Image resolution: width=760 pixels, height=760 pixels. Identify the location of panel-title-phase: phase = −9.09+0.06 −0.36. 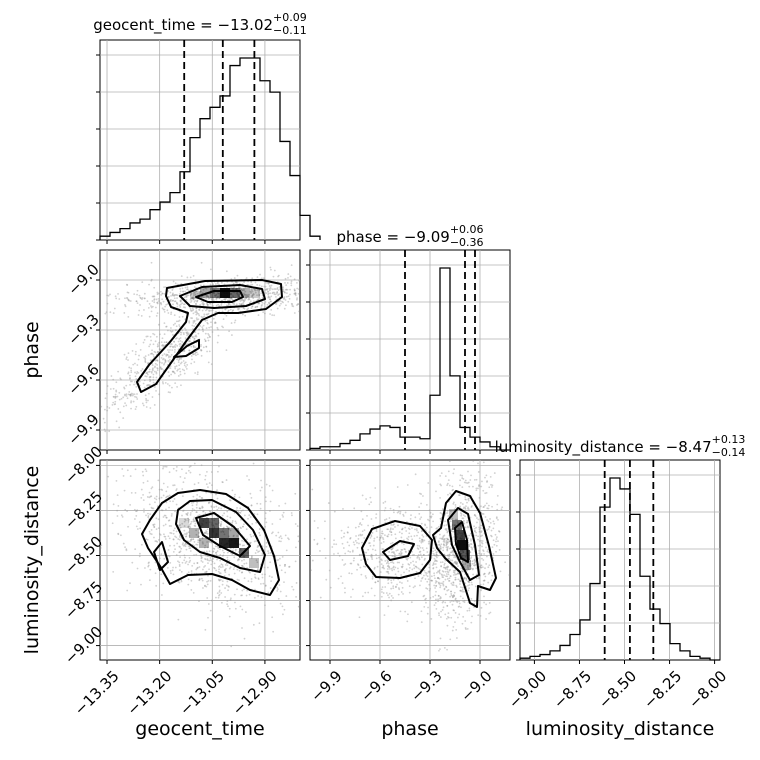
(409, 236).